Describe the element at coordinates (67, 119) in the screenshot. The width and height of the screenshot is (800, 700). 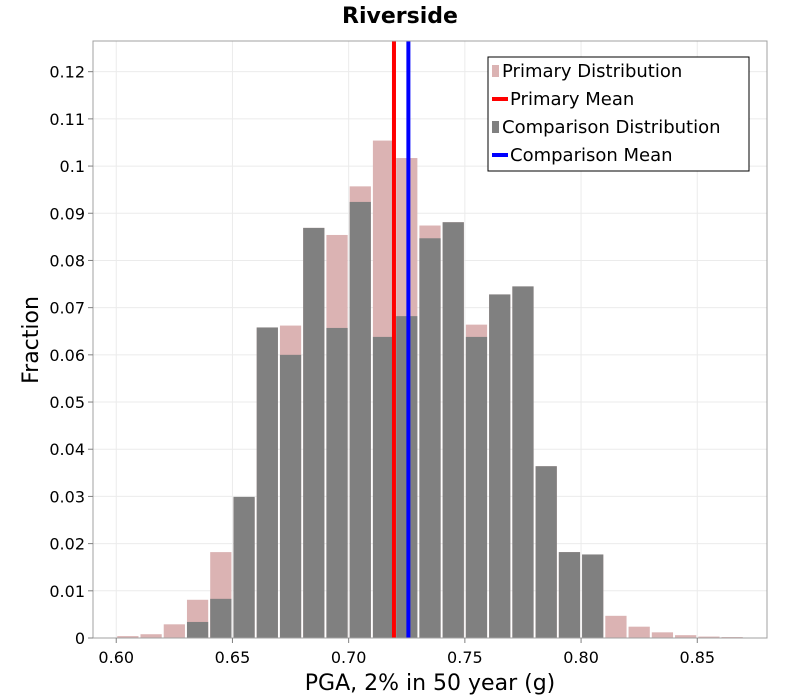
I see `y-tick-label: 0.11` at that location.